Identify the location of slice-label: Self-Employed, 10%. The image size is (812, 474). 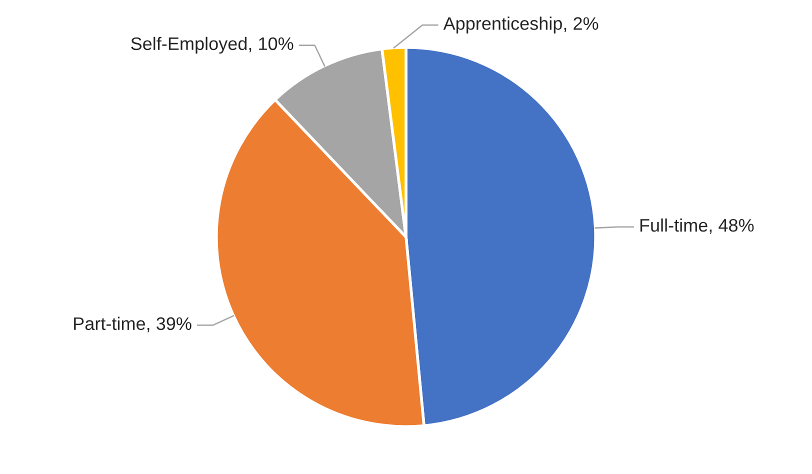
(212, 45).